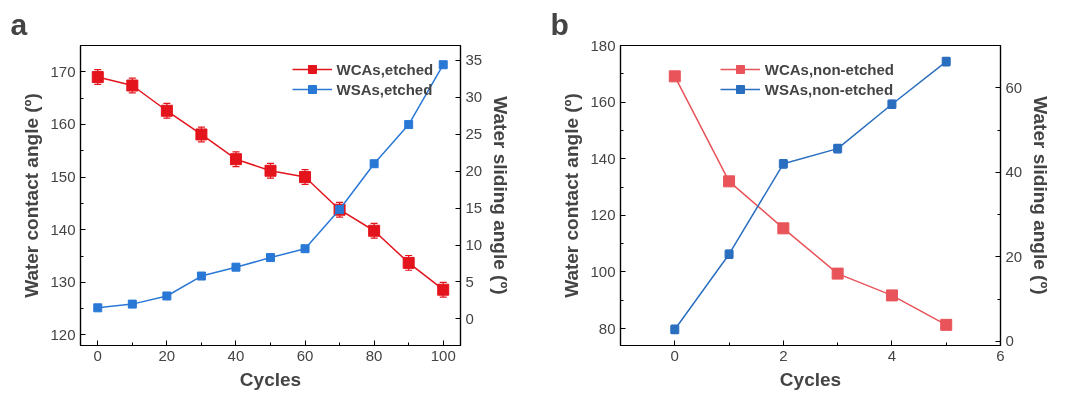 The width and height of the screenshot is (1080, 407). Describe the element at coordinates (474, 134) in the screenshot. I see `y2-tick-label: 25` at that location.